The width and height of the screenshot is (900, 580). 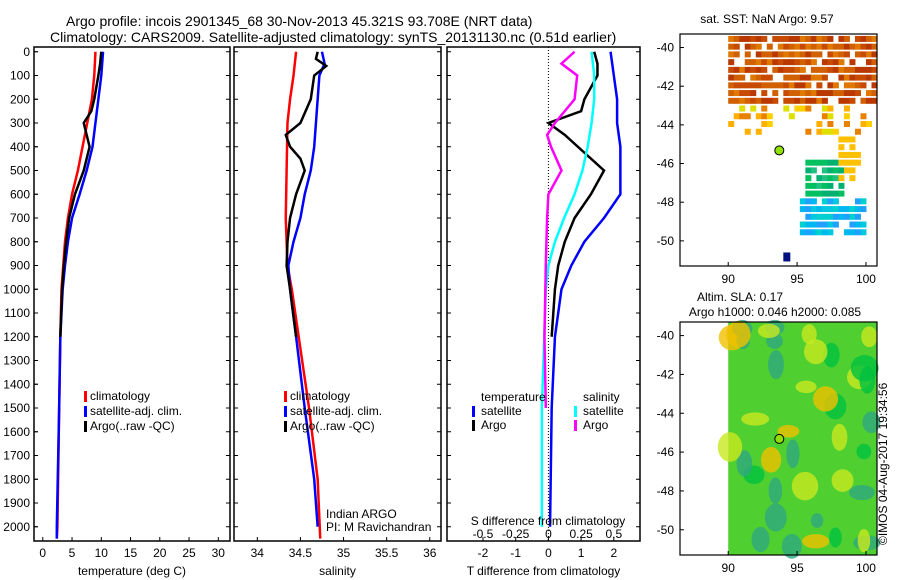 What do you see at coordinates (767, 19) in the screenshot?
I see `map-title: sat. SST: NaN Argo: 9.57` at bounding box center [767, 19].